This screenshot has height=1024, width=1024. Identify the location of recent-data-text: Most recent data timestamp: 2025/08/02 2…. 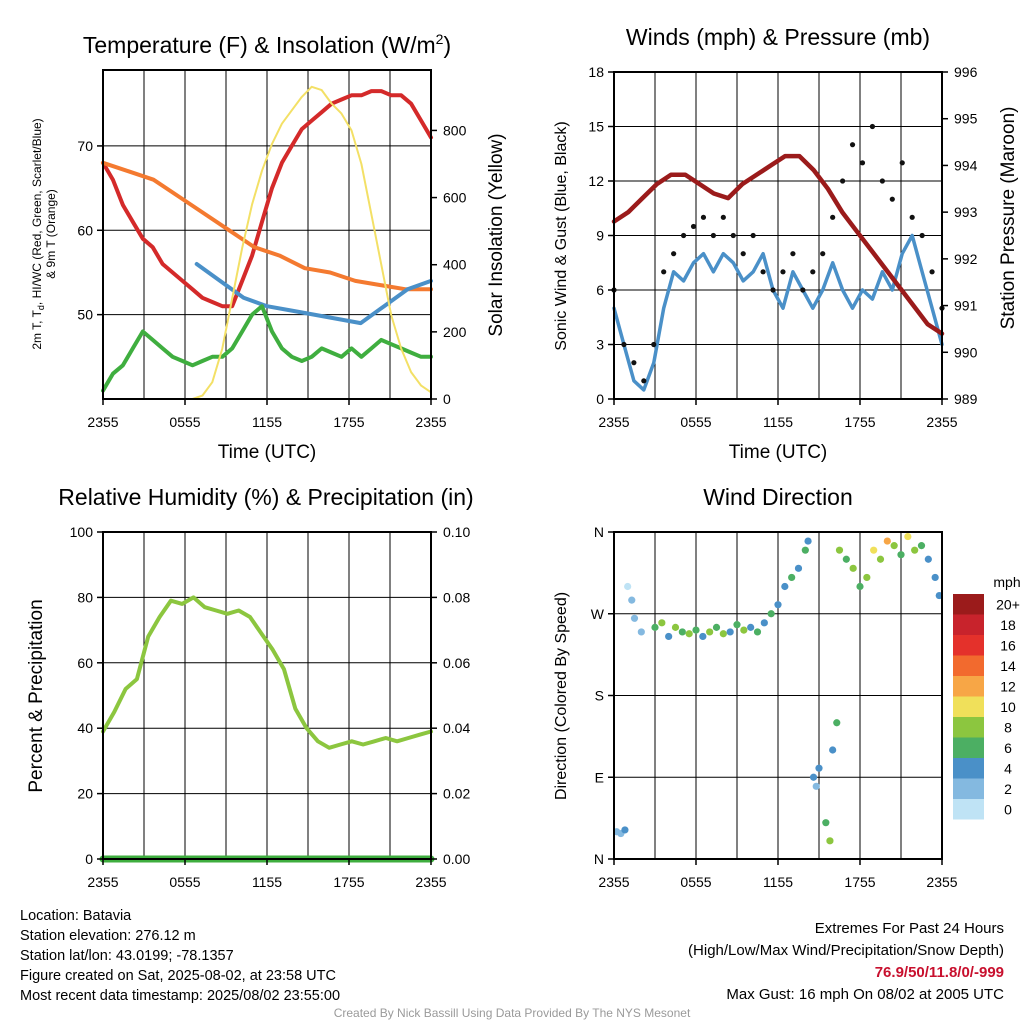
(180, 996).